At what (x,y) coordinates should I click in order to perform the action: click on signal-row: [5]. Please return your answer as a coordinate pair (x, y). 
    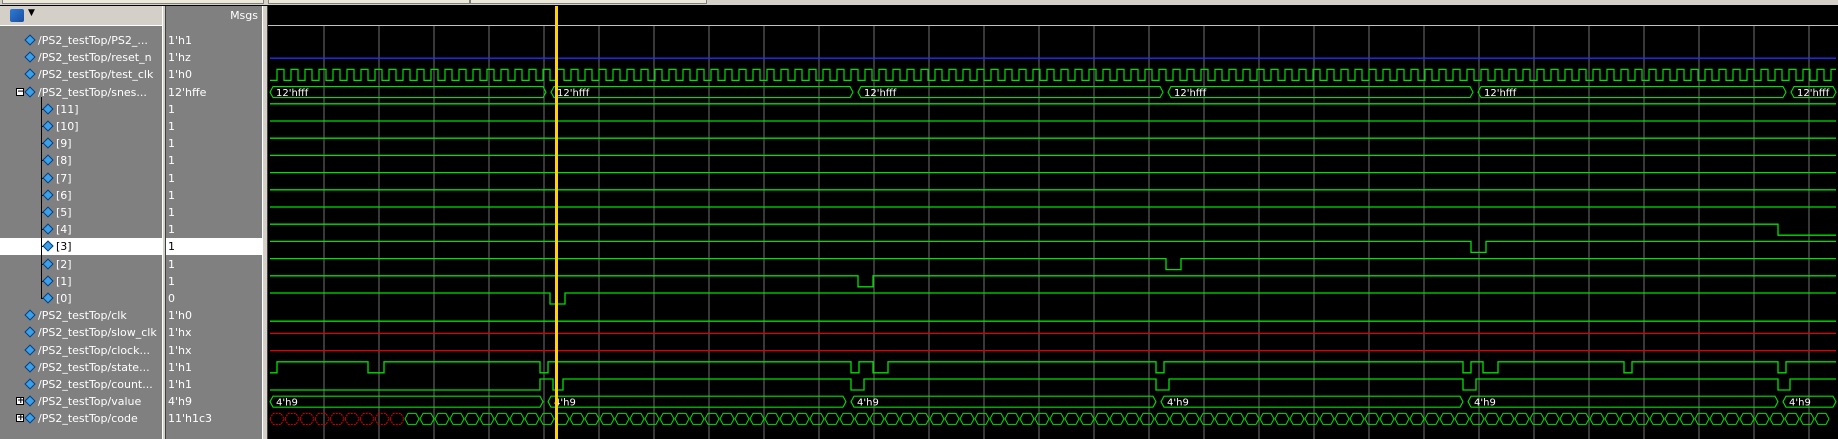
    Looking at the image, I should click on (81, 212).